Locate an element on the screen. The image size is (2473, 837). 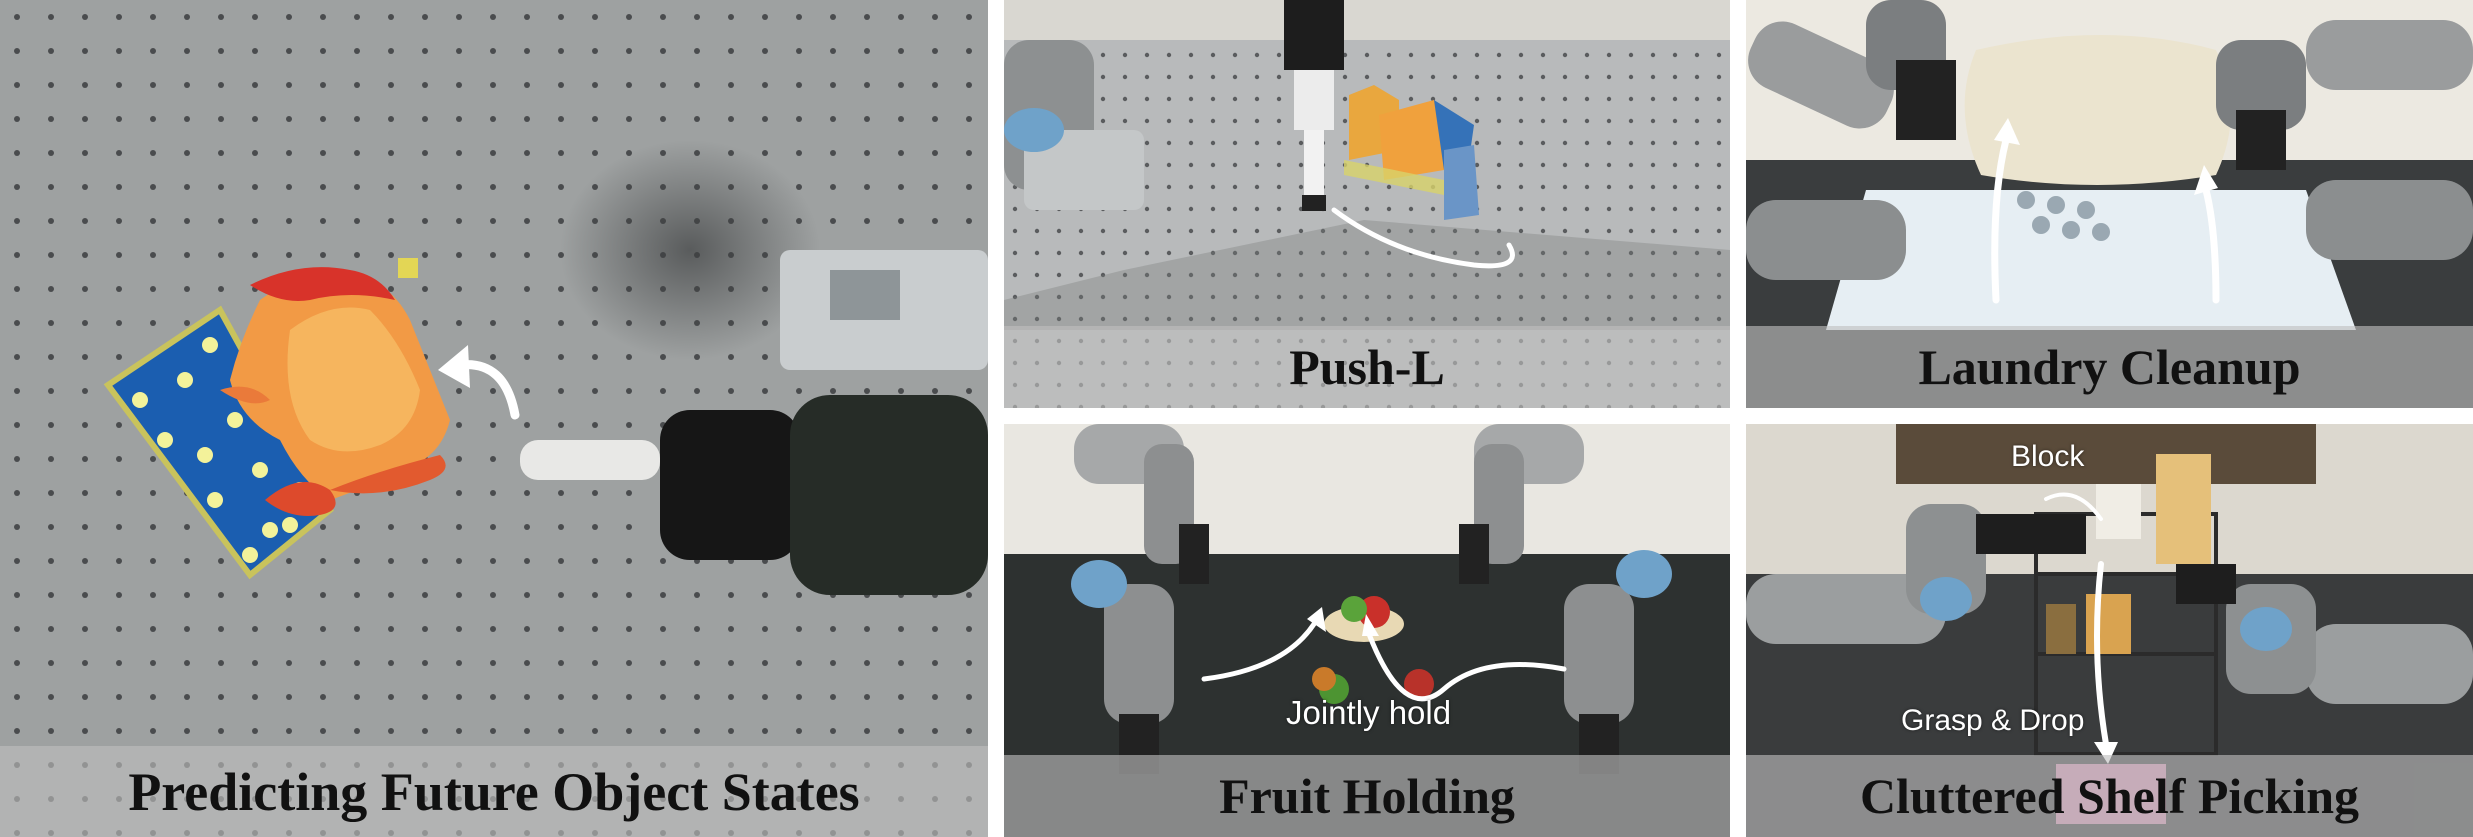
block-arrow is located at coordinates (2073, 506).